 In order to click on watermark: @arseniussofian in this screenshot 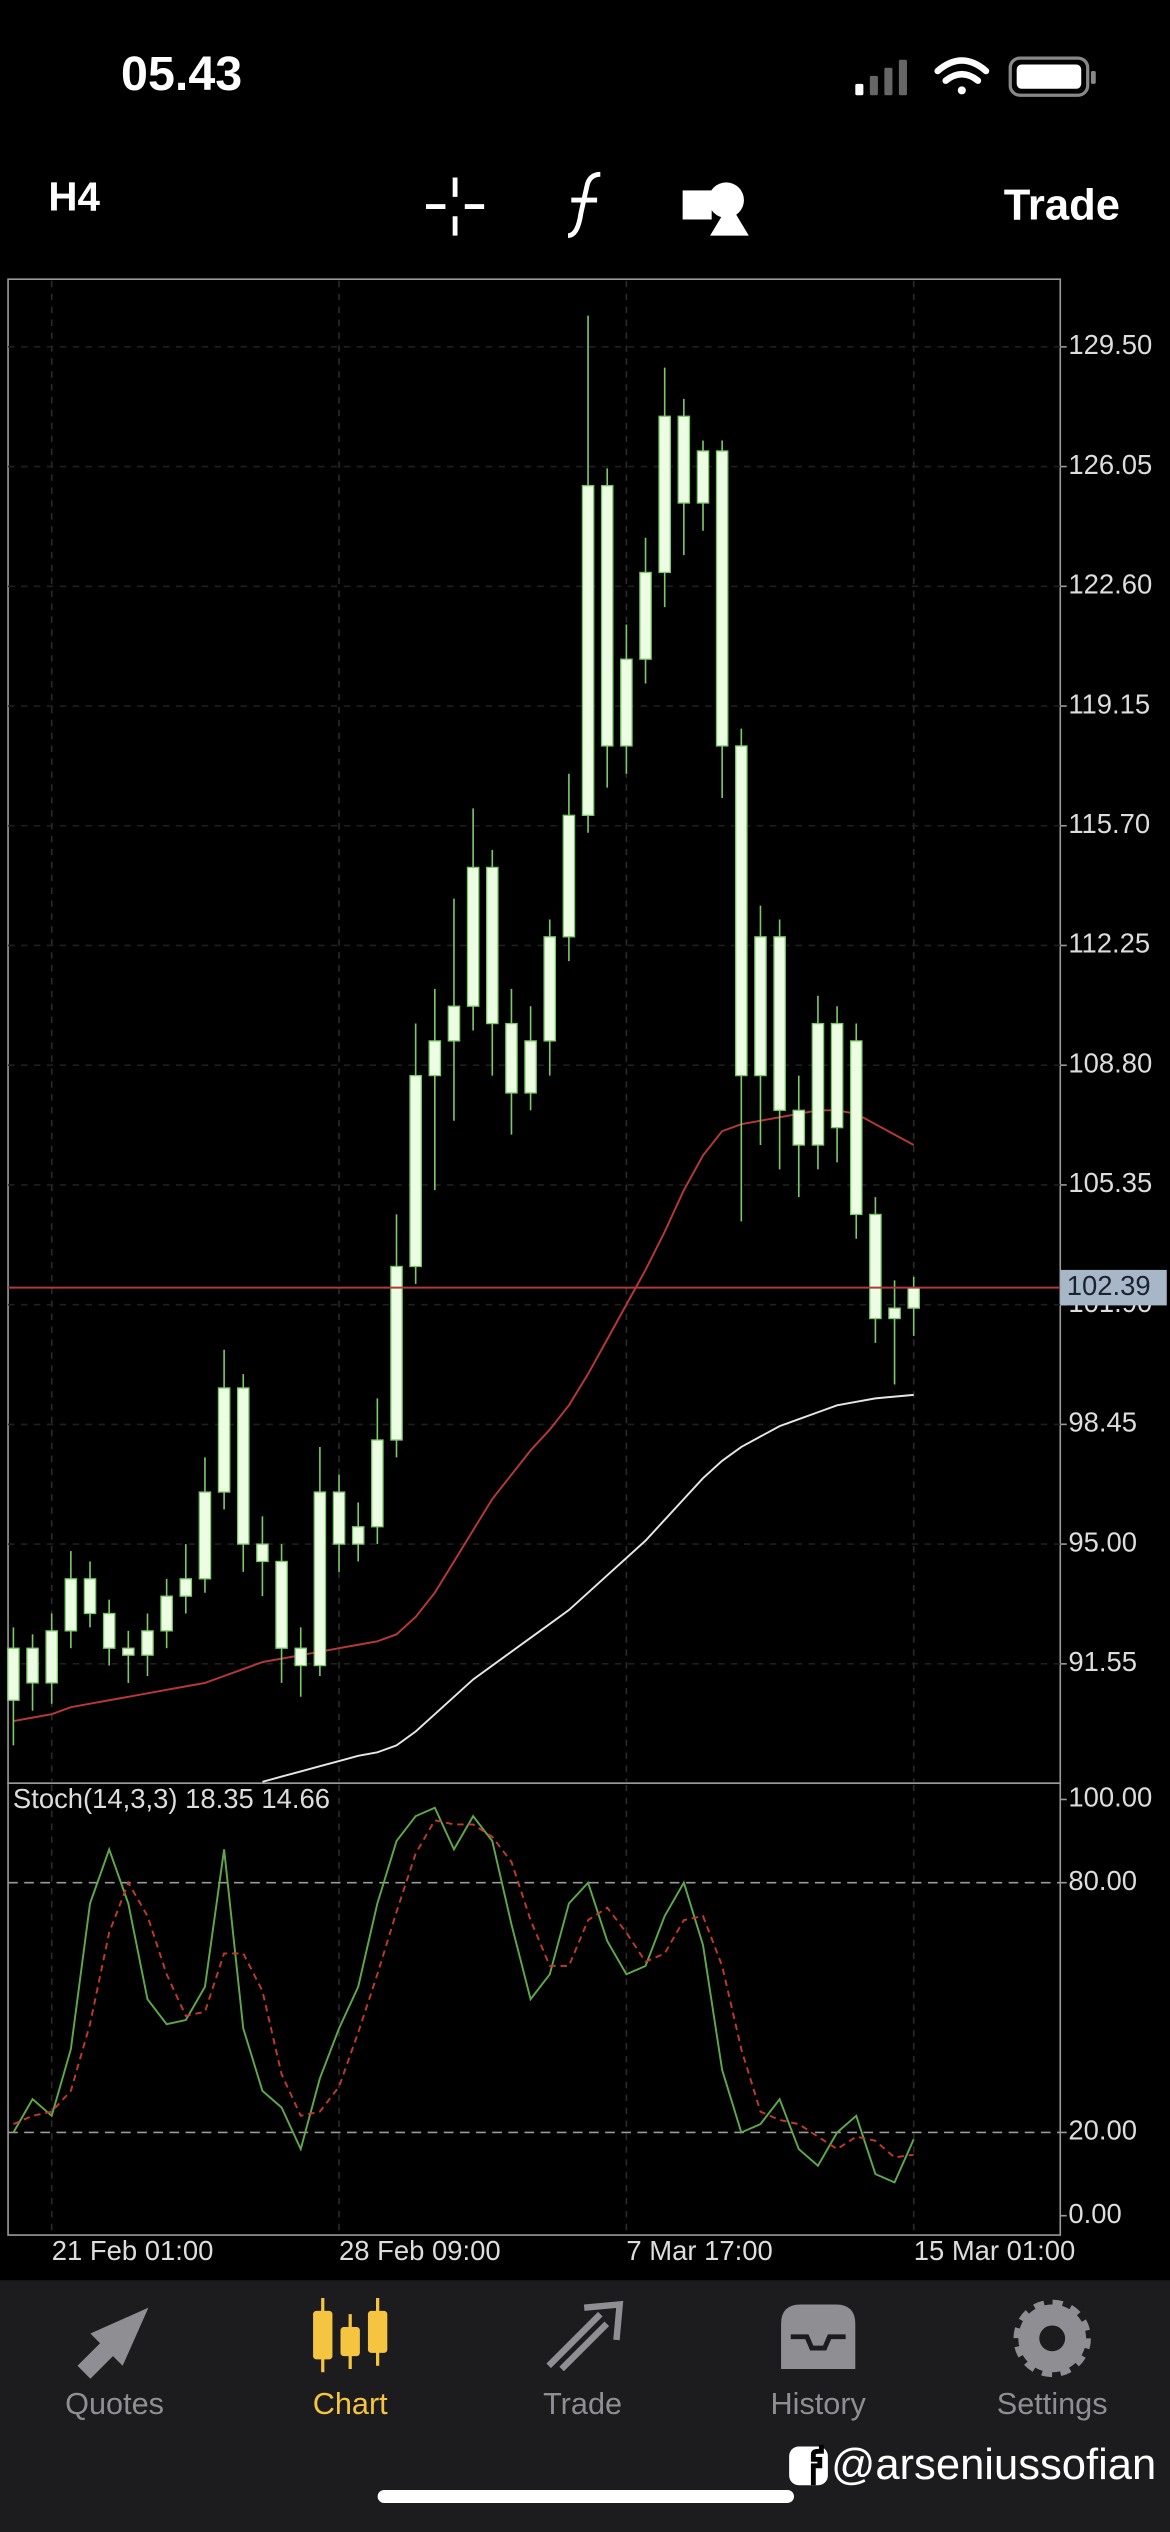, I will do `click(993, 2465)`.